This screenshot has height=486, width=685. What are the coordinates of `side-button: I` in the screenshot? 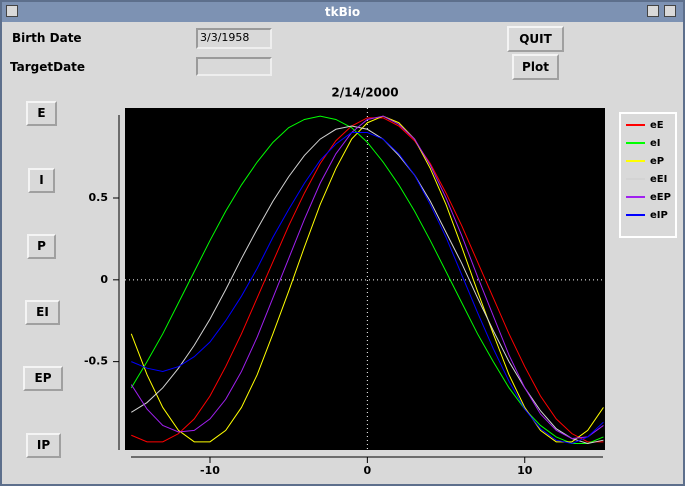 It's located at (41, 180).